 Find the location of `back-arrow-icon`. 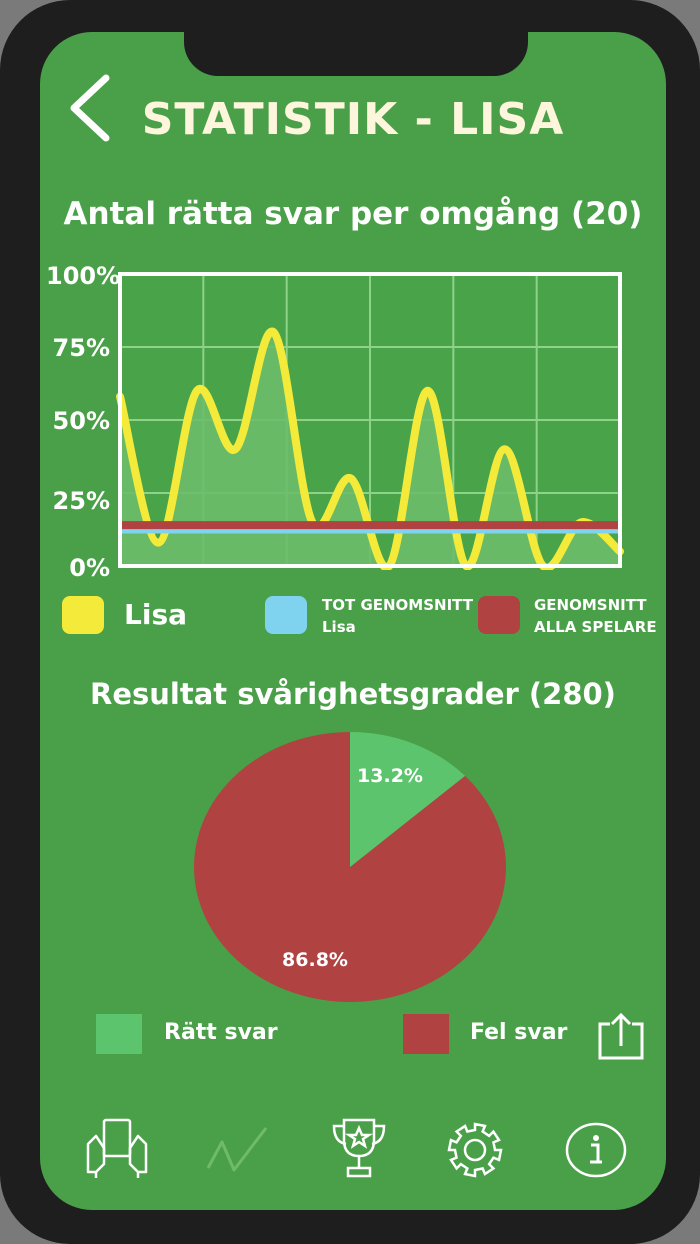

back-arrow-icon is located at coordinates (92, 107).